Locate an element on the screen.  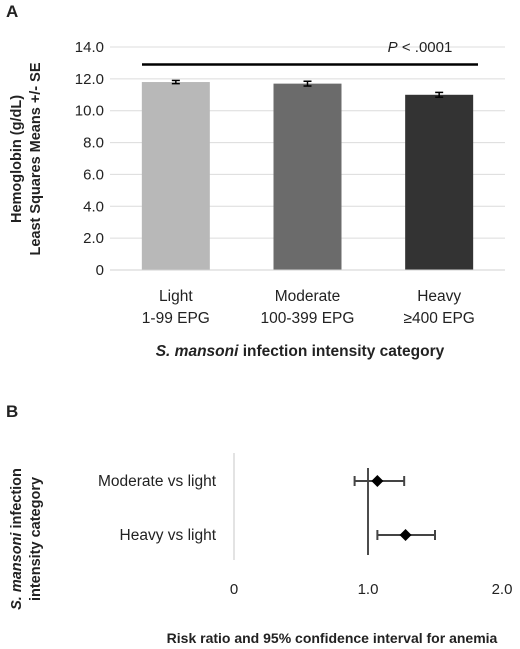
x-category-sublabel: ≥400 EPG is located at coordinates (438, 318).